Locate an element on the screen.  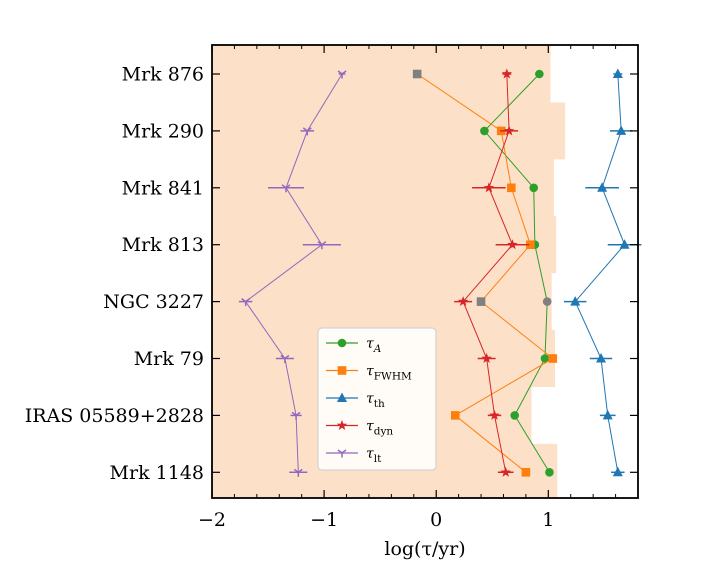
y-category-label: IRAS 05589+2828 is located at coordinates (114, 416).